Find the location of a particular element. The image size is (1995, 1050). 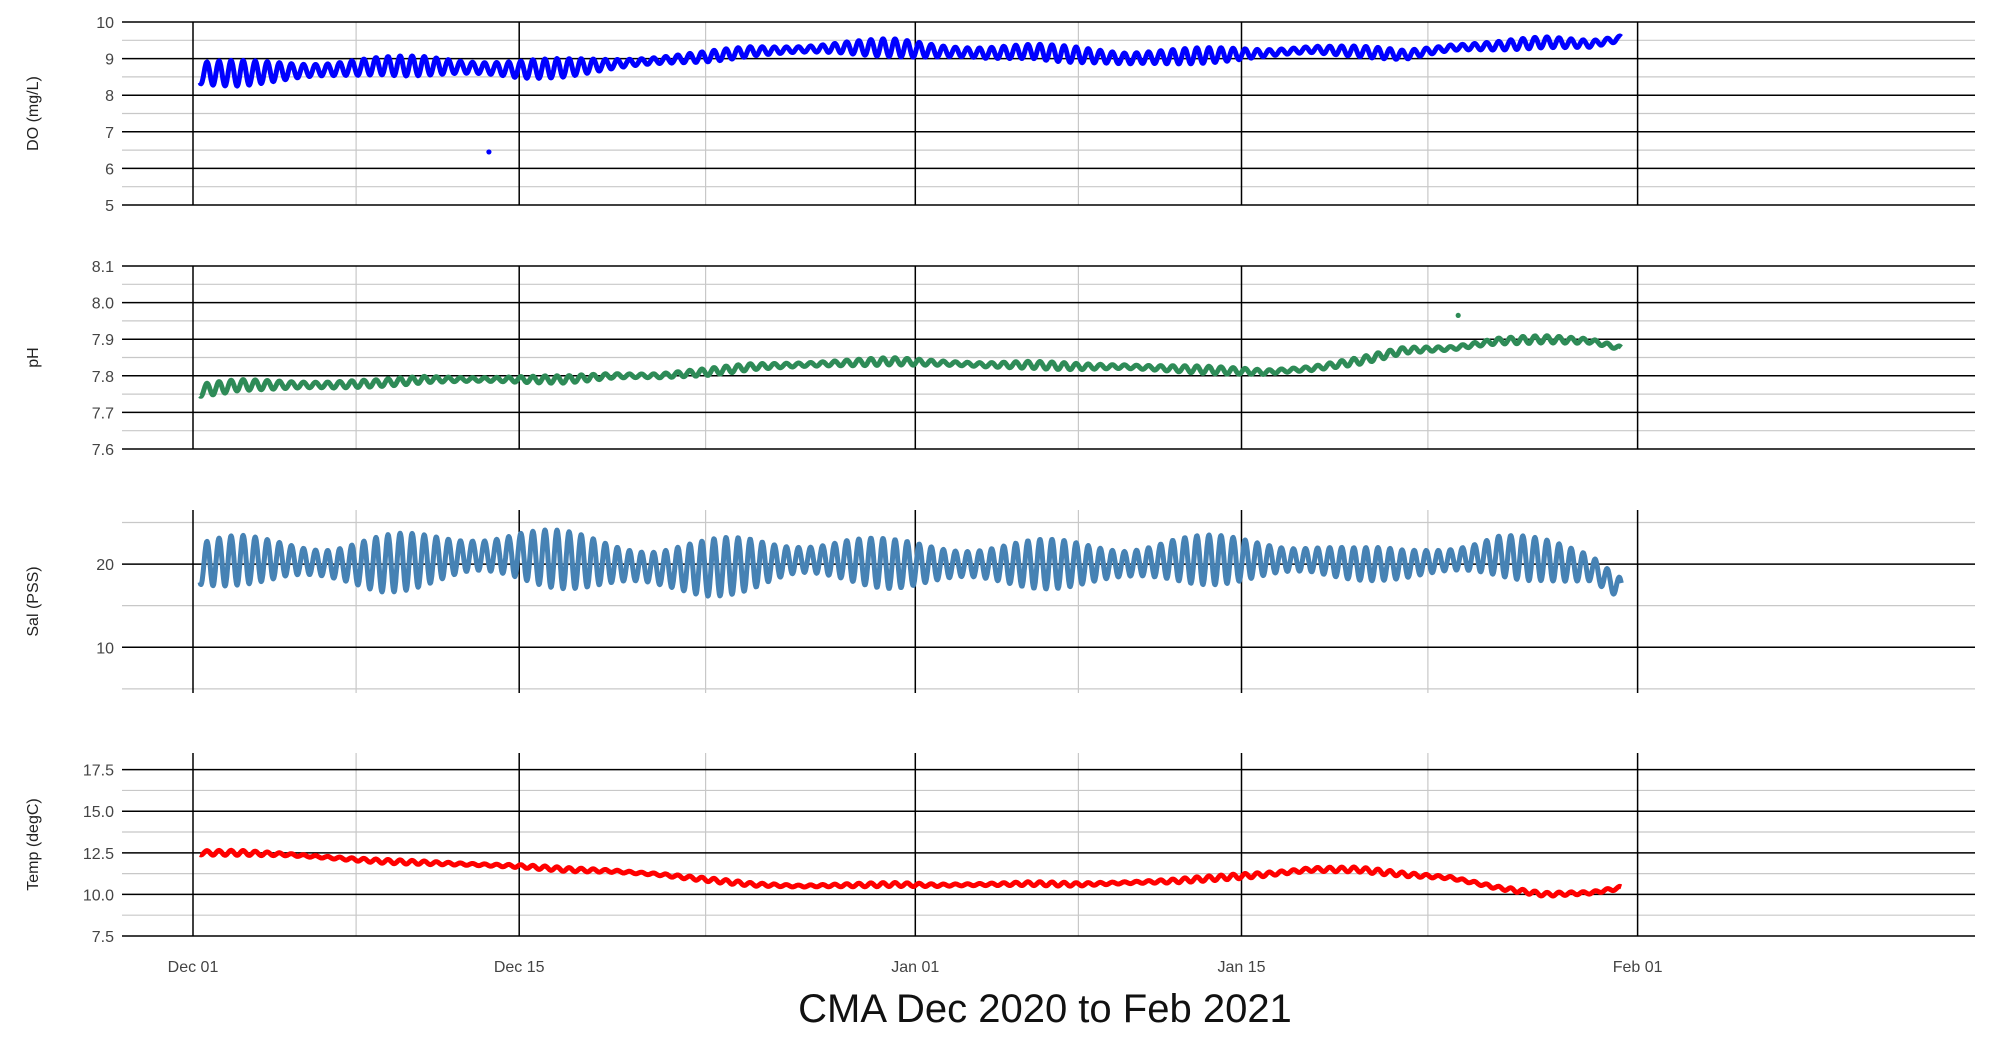

y-tick-label: 12.5 is located at coordinates (98, 854).